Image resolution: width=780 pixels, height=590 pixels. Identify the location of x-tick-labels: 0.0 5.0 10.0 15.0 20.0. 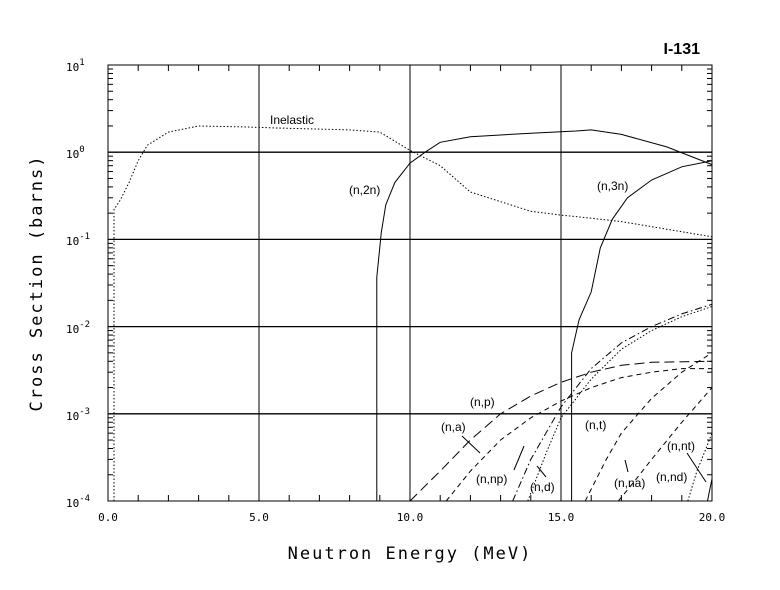
(411, 517).